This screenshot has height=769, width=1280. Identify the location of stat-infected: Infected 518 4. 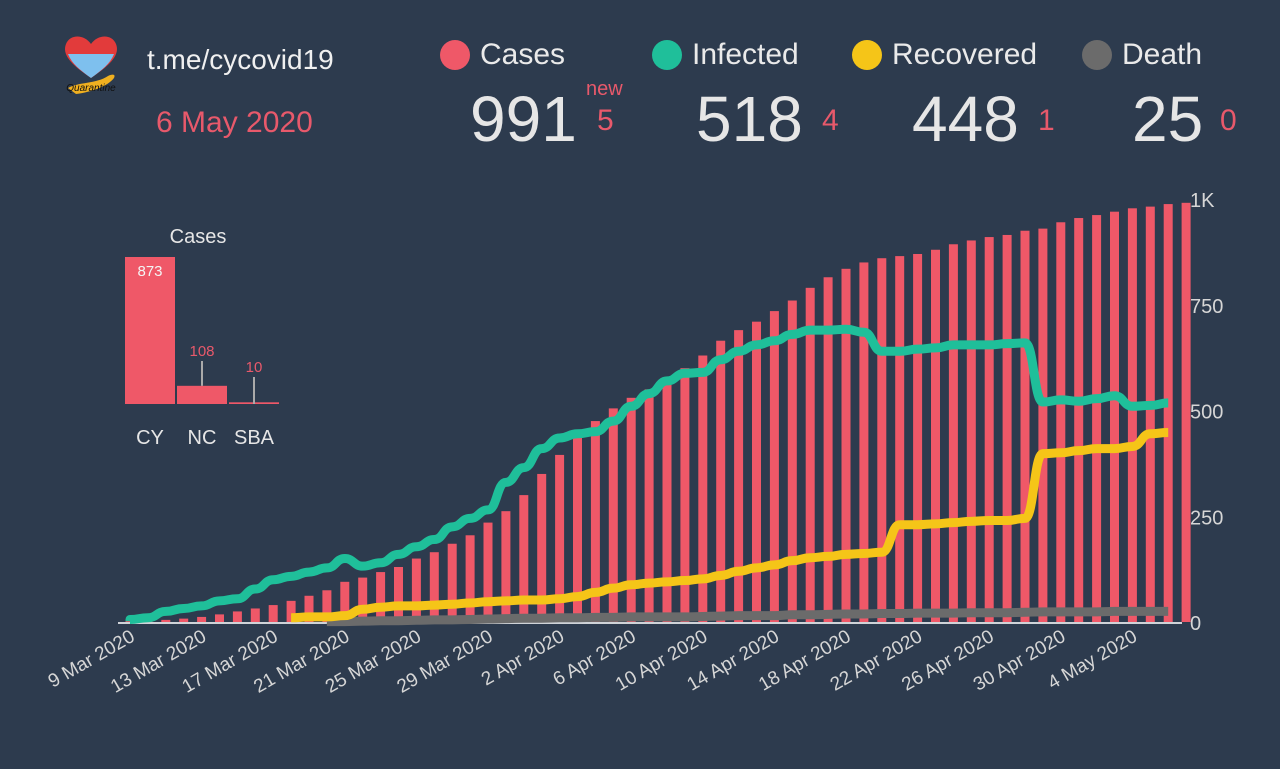
(745, 96).